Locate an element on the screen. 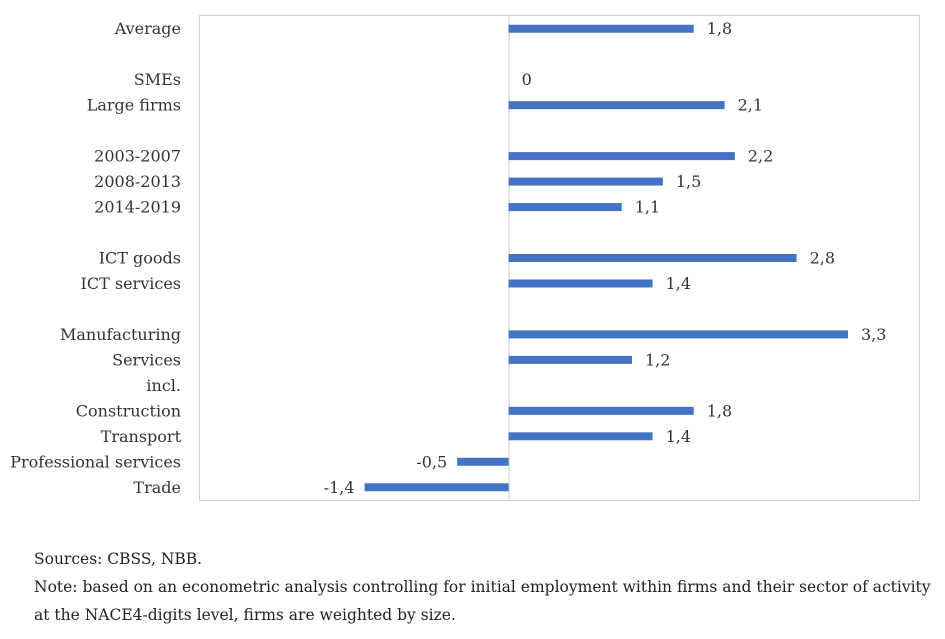 The width and height of the screenshot is (945, 639). category-label: Professional services is located at coordinates (95, 461).